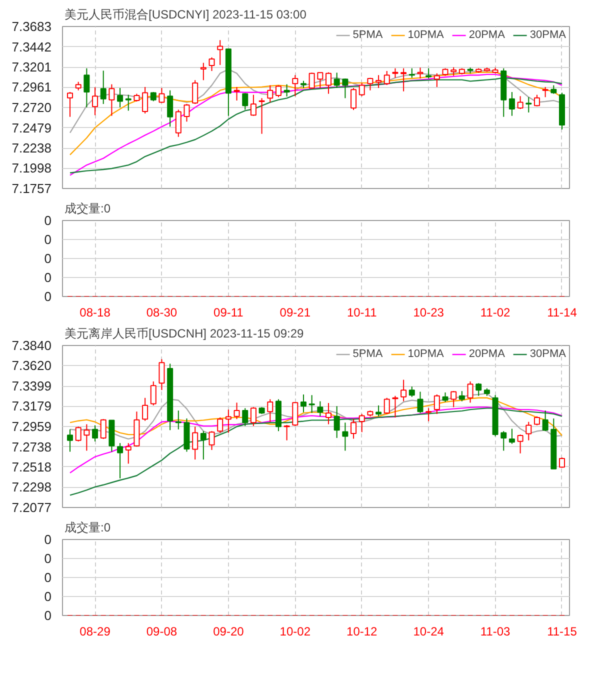 Image resolution: width=595 pixels, height=681 pixels. What do you see at coordinates (428, 631) in the screenshot?
I see `x-tick-label: 10-24` at bounding box center [428, 631].